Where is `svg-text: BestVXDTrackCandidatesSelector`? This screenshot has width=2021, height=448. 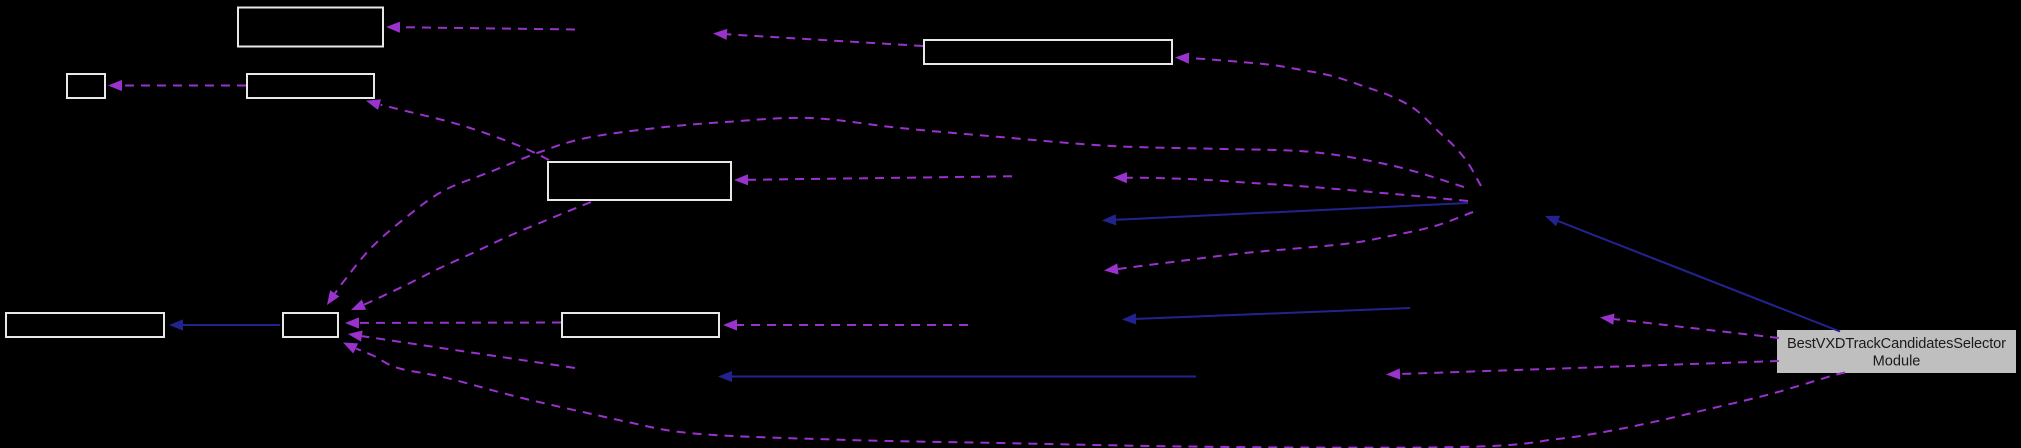
svg-text: BestVXDTrackCandidatesSelector is located at coordinates (1896, 344).